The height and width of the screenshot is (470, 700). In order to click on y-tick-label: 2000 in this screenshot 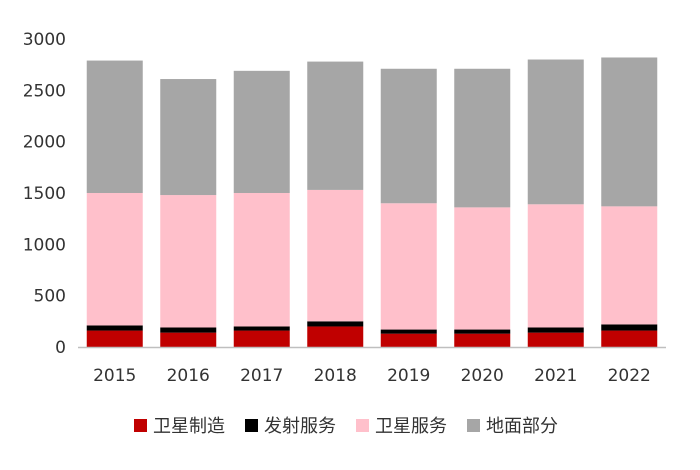, I will do `click(44, 143)`.